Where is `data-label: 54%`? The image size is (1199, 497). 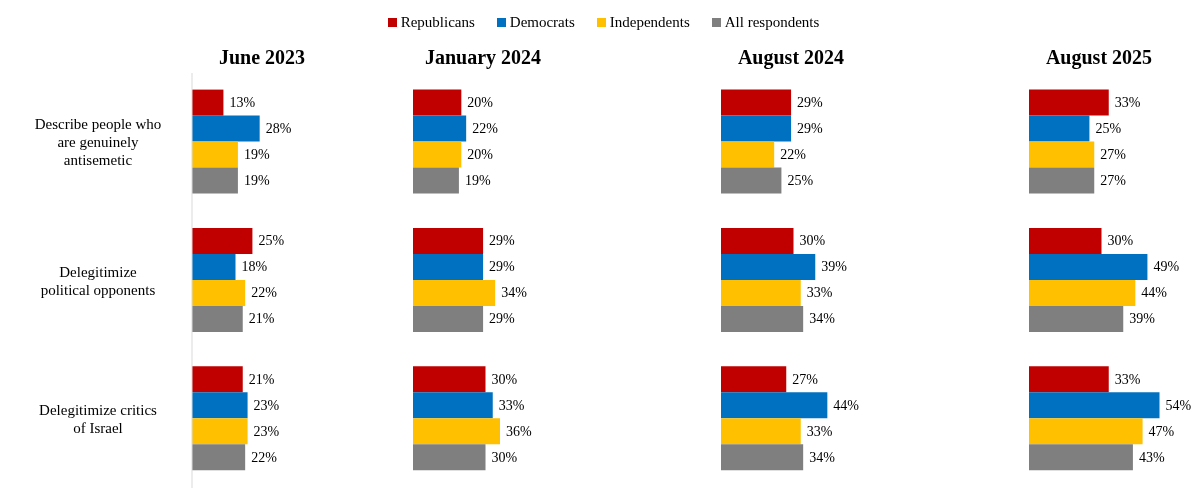 data-label: 54% is located at coordinates (1178, 405).